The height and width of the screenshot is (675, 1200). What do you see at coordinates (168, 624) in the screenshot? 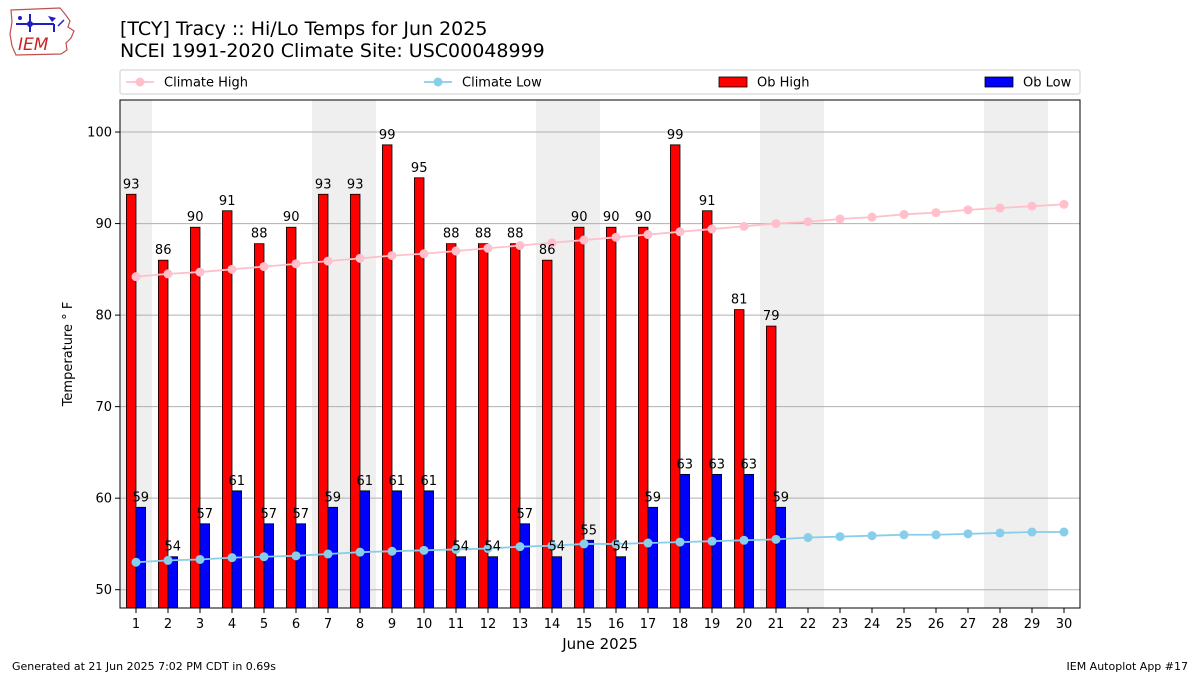
I see `x-tick-label: 2` at bounding box center [168, 624].